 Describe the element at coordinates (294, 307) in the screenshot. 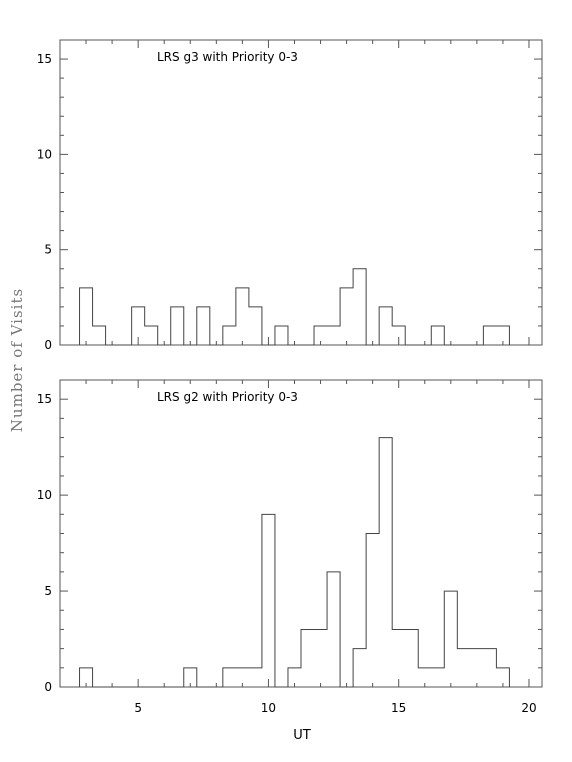

I see `histogram-outline` at that location.